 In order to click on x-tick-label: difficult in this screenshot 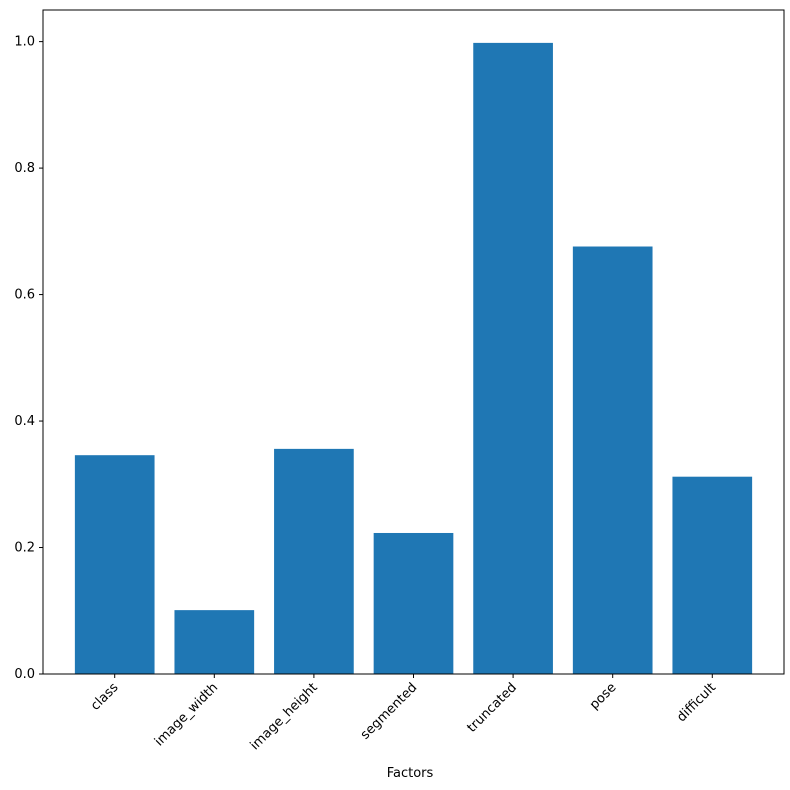, I will do `click(696, 702)`.